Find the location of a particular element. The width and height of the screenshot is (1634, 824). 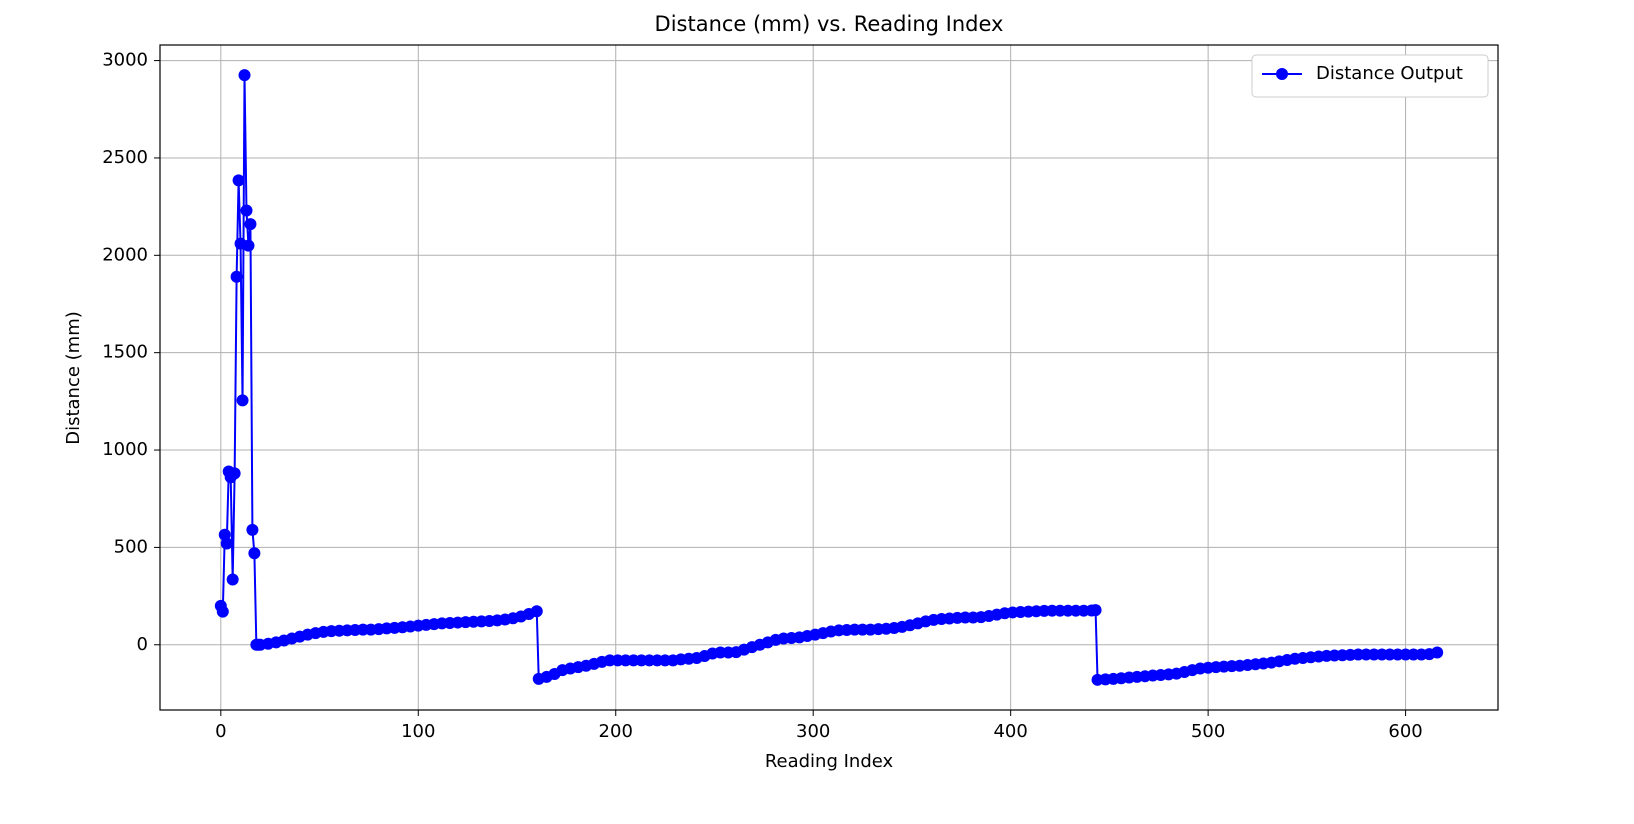

x-axis-label: Reading Index is located at coordinates (829, 761).